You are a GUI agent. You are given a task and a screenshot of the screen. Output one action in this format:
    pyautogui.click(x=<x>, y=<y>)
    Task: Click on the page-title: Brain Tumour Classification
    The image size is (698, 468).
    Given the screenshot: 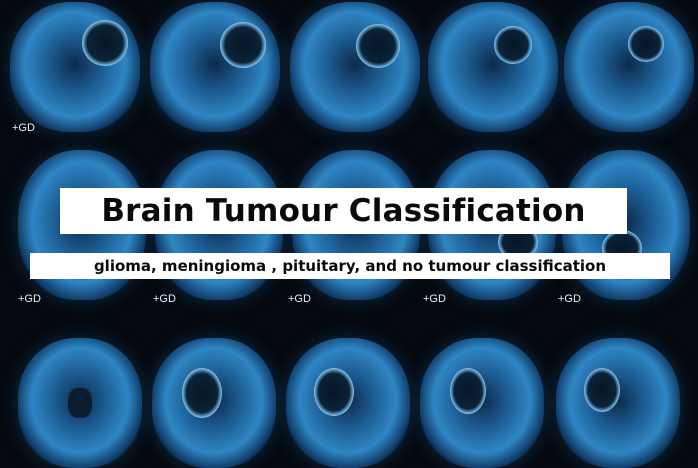 What is the action you would take?
    pyautogui.click(x=343, y=211)
    